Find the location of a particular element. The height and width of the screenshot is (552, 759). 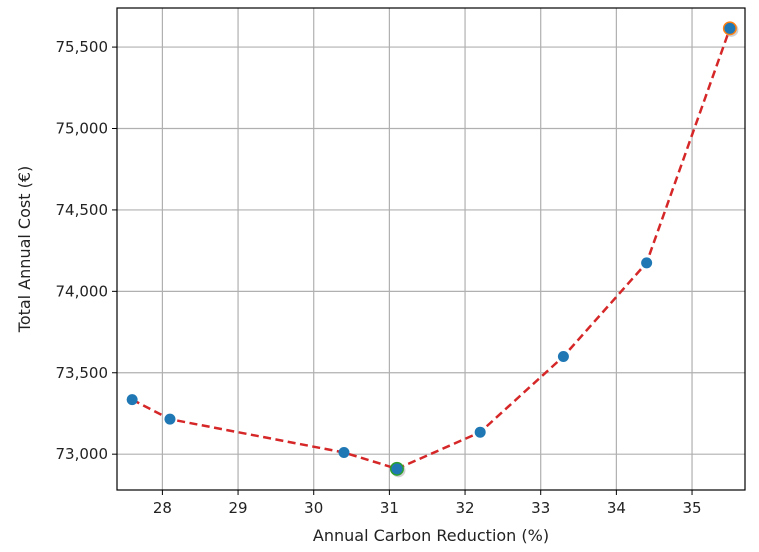

x-tick-label: 33 is located at coordinates (540, 508).